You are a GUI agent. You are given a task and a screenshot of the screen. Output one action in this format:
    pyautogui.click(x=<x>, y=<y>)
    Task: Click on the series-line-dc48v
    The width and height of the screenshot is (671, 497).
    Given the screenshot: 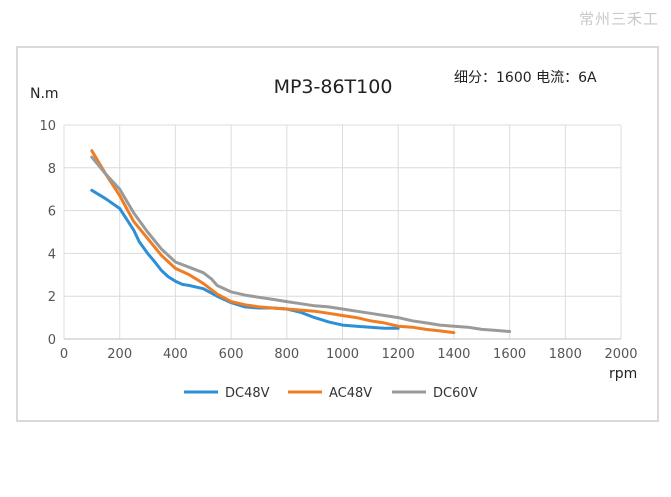 What is the action you would take?
    pyautogui.click(x=245, y=259)
    